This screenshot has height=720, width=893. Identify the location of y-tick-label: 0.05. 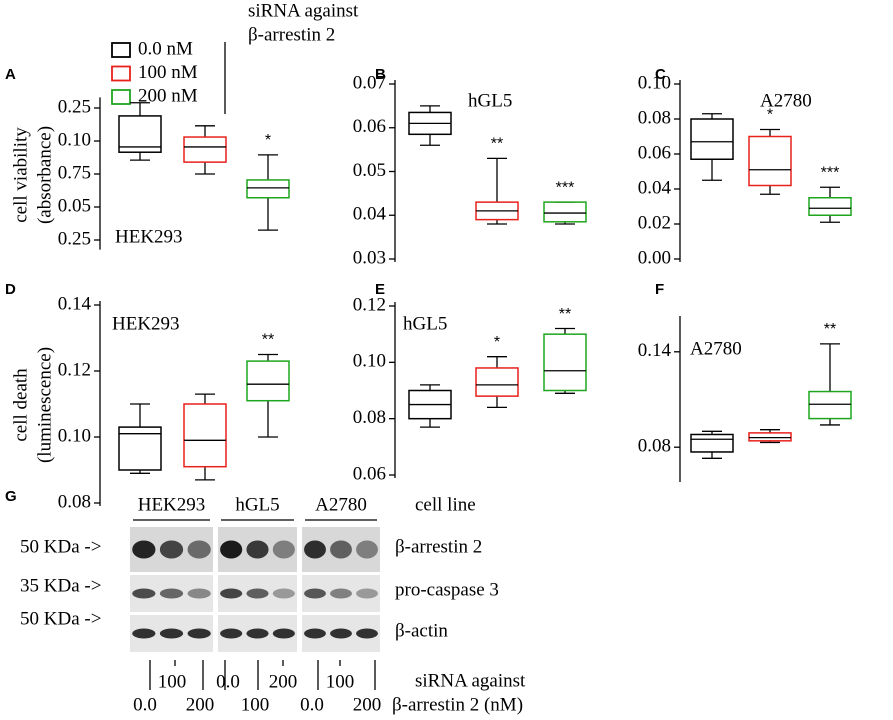
(74, 205).